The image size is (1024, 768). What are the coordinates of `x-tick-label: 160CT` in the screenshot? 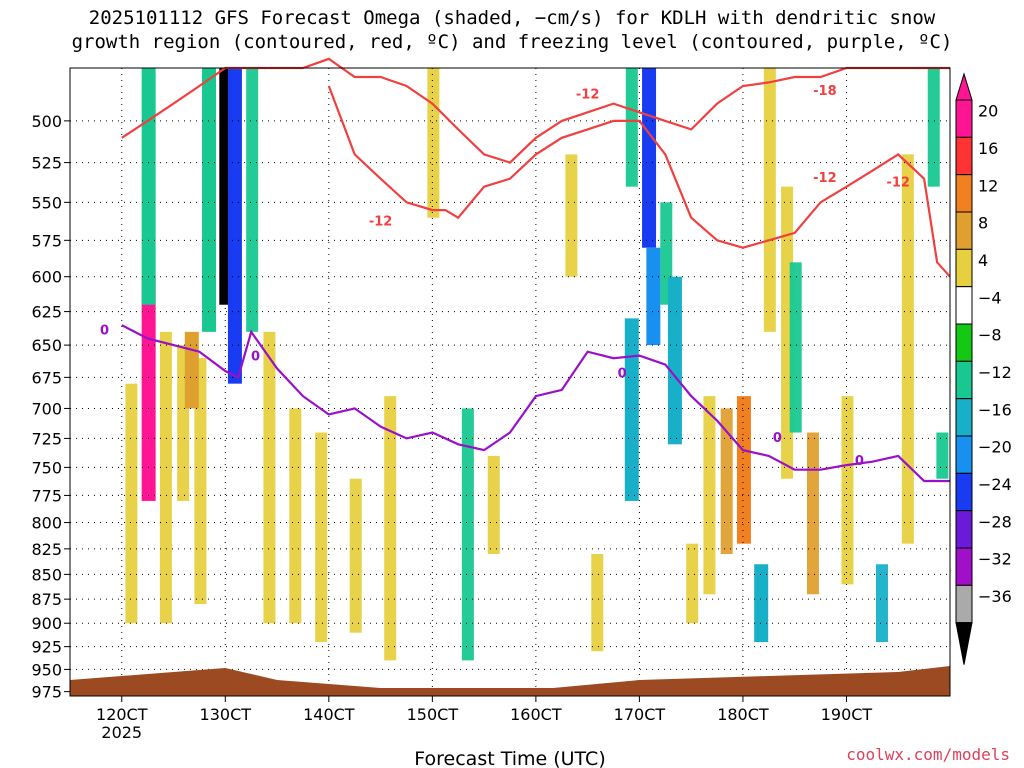 It's located at (536, 714).